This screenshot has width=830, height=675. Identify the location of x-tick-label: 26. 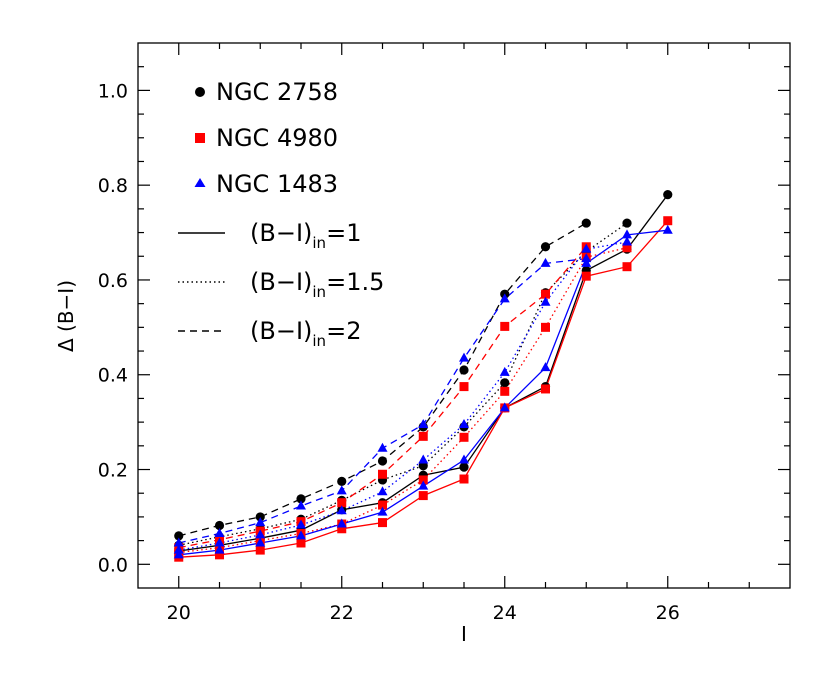
(668, 613).